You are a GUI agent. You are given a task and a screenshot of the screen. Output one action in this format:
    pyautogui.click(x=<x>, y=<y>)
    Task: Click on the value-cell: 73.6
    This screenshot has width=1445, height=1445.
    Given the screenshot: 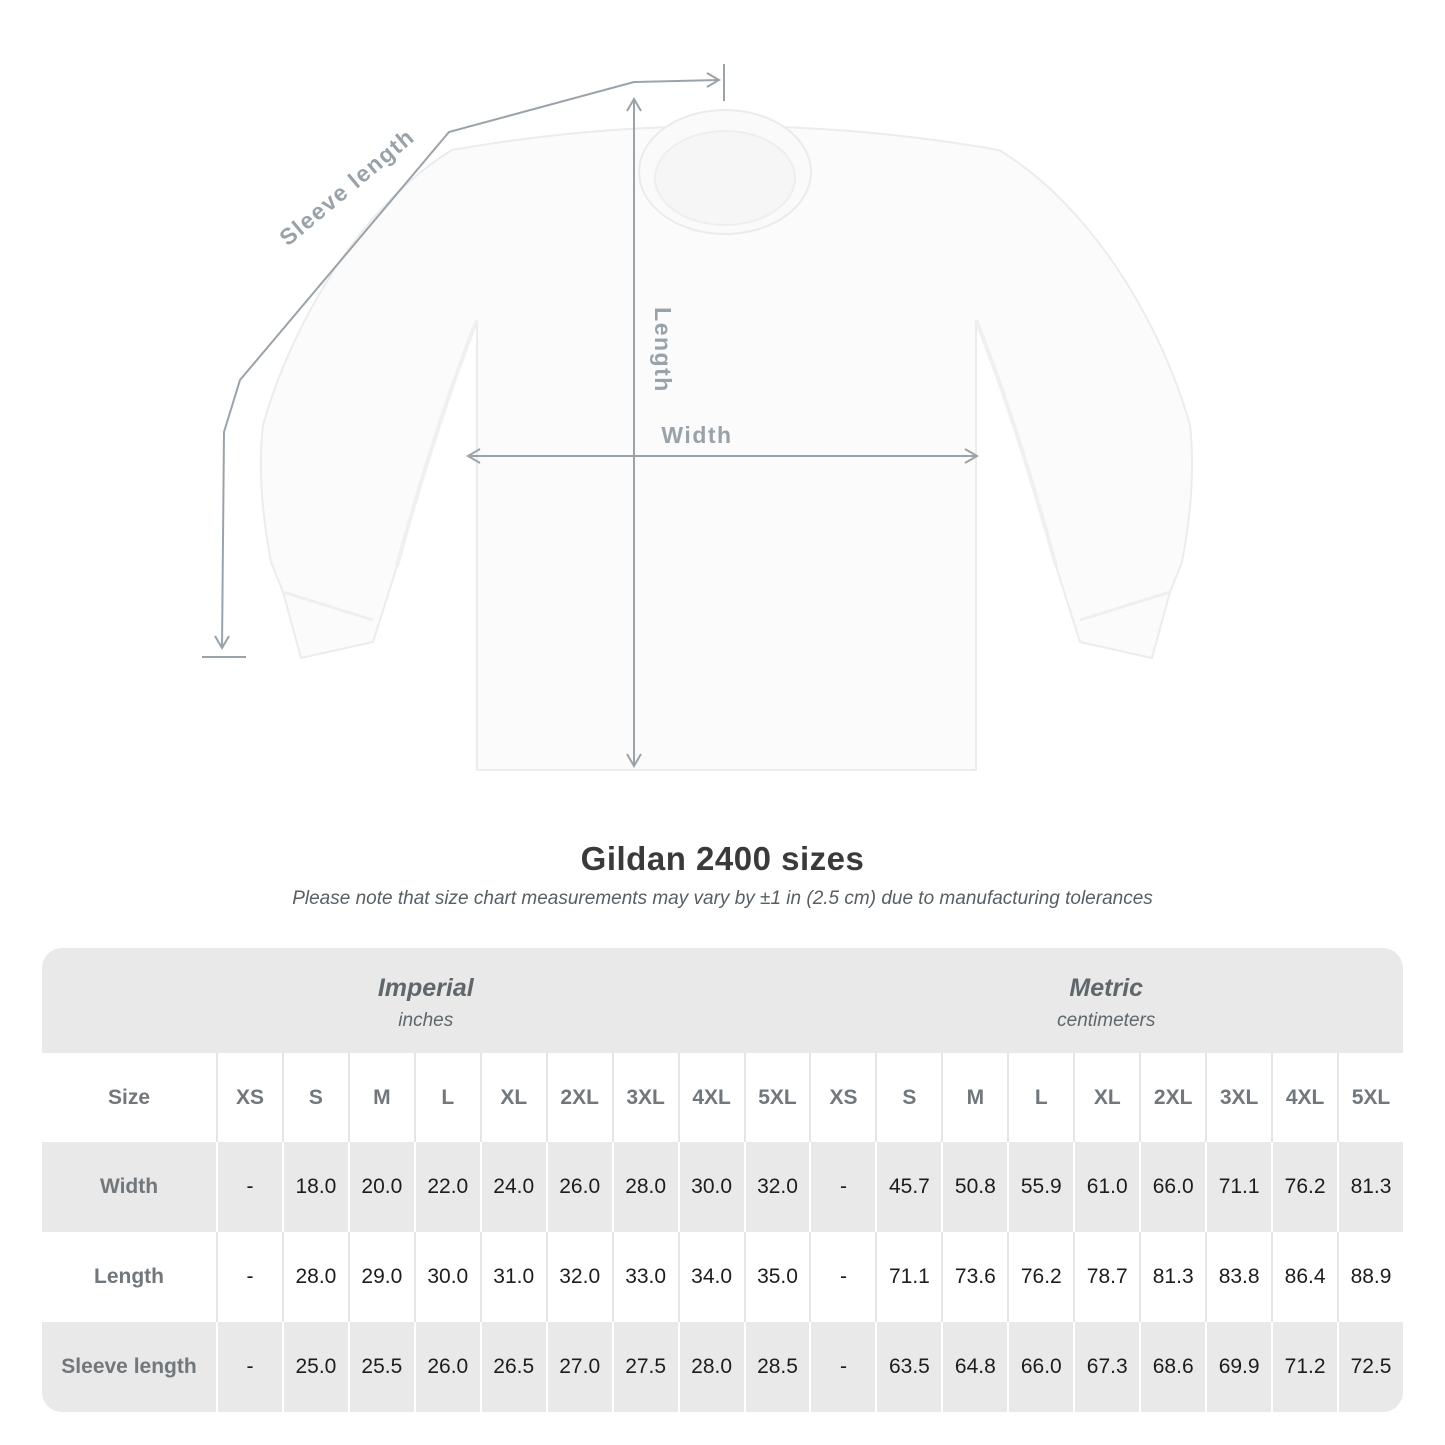 What is the action you would take?
    pyautogui.click(x=974, y=1277)
    